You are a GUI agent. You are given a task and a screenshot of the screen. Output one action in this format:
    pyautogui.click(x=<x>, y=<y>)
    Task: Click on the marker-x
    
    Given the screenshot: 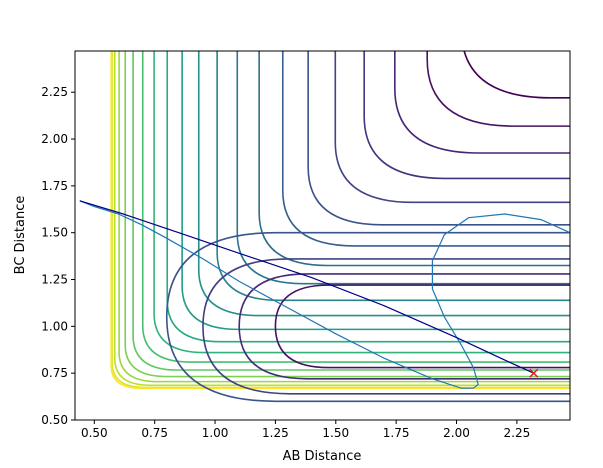 What is the action you would take?
    pyautogui.click(x=534, y=373)
    